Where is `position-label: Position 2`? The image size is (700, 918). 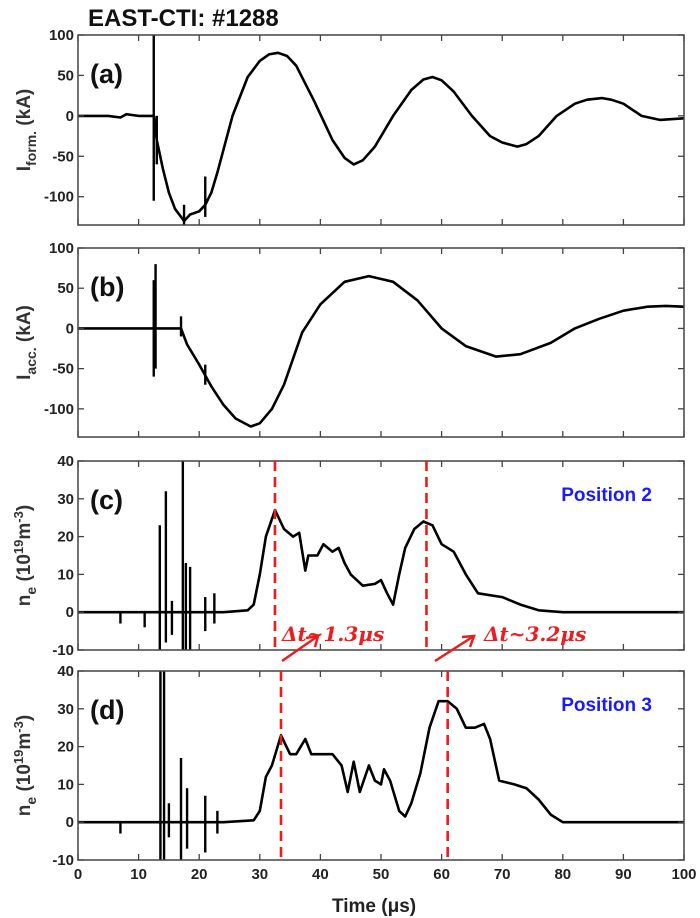 position-label: Position 2 is located at coordinates (606, 495).